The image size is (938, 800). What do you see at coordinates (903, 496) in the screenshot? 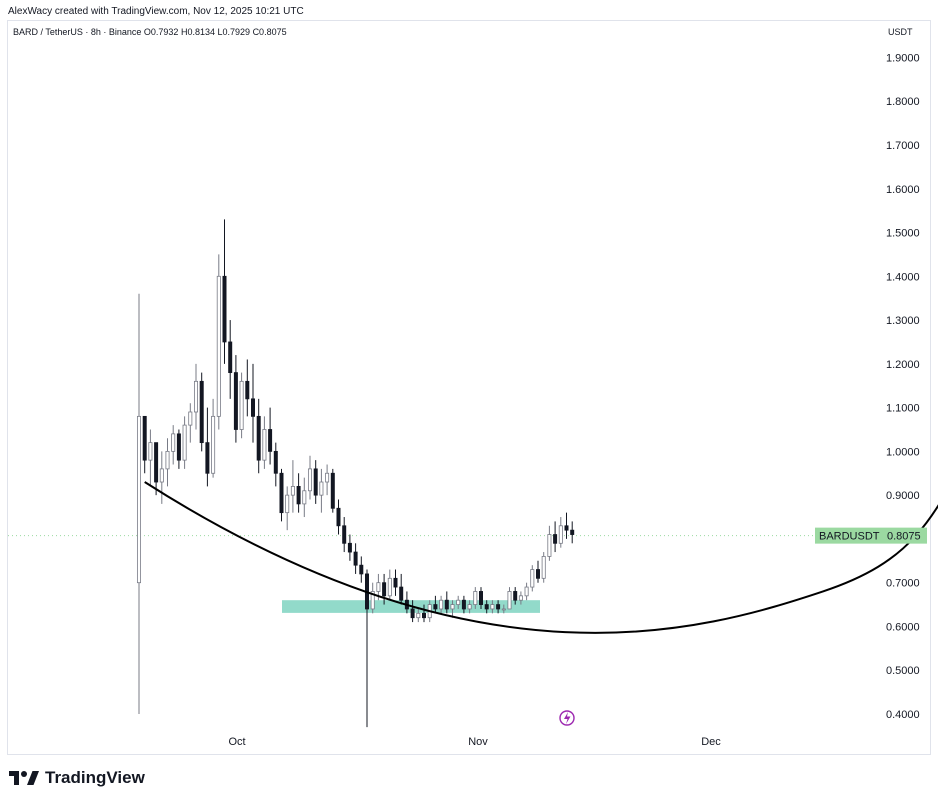
I see `y-tick-label: 0.9000` at bounding box center [903, 496].